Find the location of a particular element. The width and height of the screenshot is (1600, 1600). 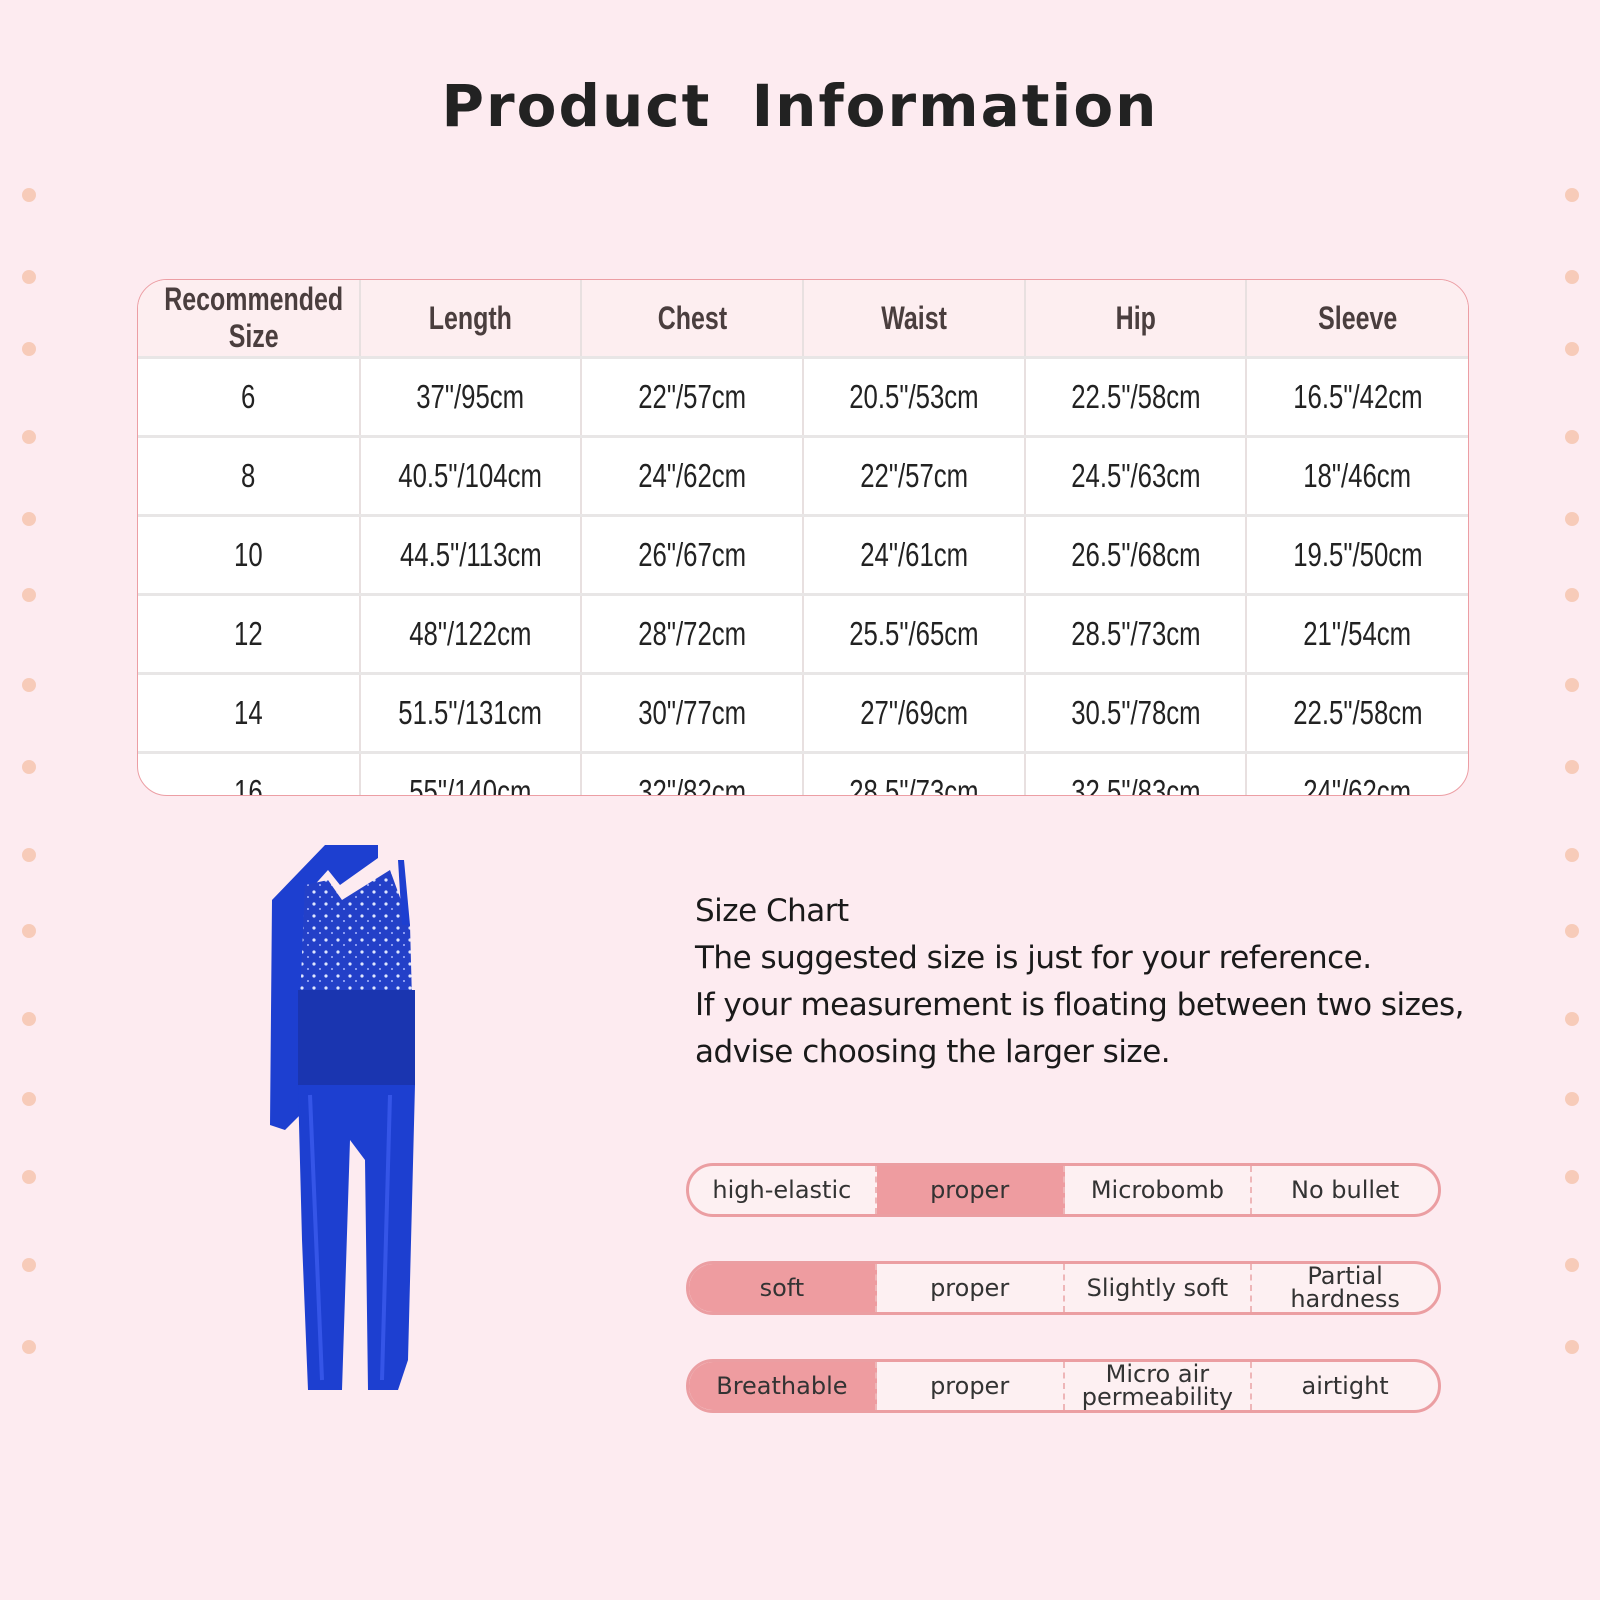

cell-value: 27"/69cm is located at coordinates (913, 712).